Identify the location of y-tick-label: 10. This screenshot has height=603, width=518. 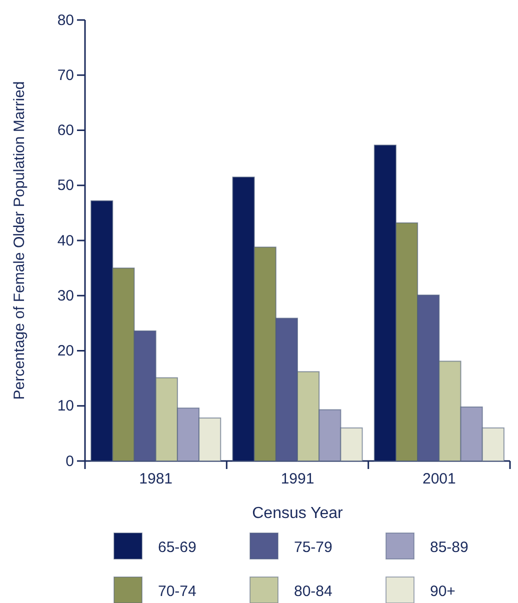
(65, 406).